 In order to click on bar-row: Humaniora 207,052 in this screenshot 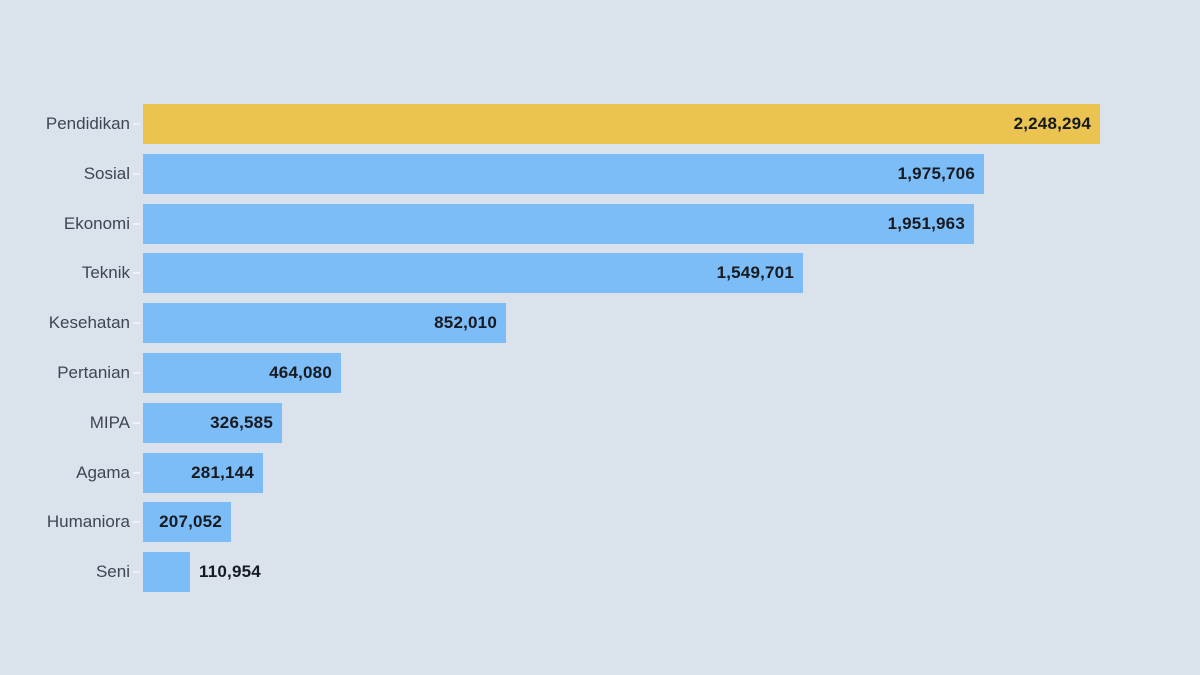, I will do `click(600, 522)`.